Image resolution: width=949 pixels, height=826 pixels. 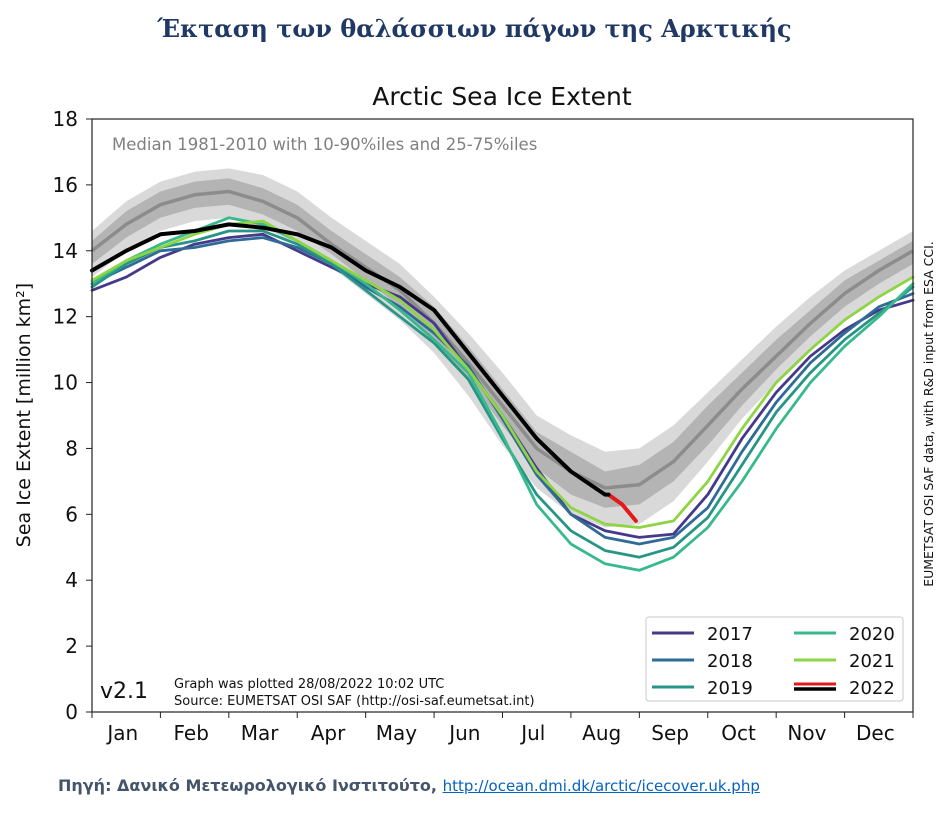 What do you see at coordinates (730, 661) in the screenshot?
I see `legend-label: 2018` at bounding box center [730, 661].